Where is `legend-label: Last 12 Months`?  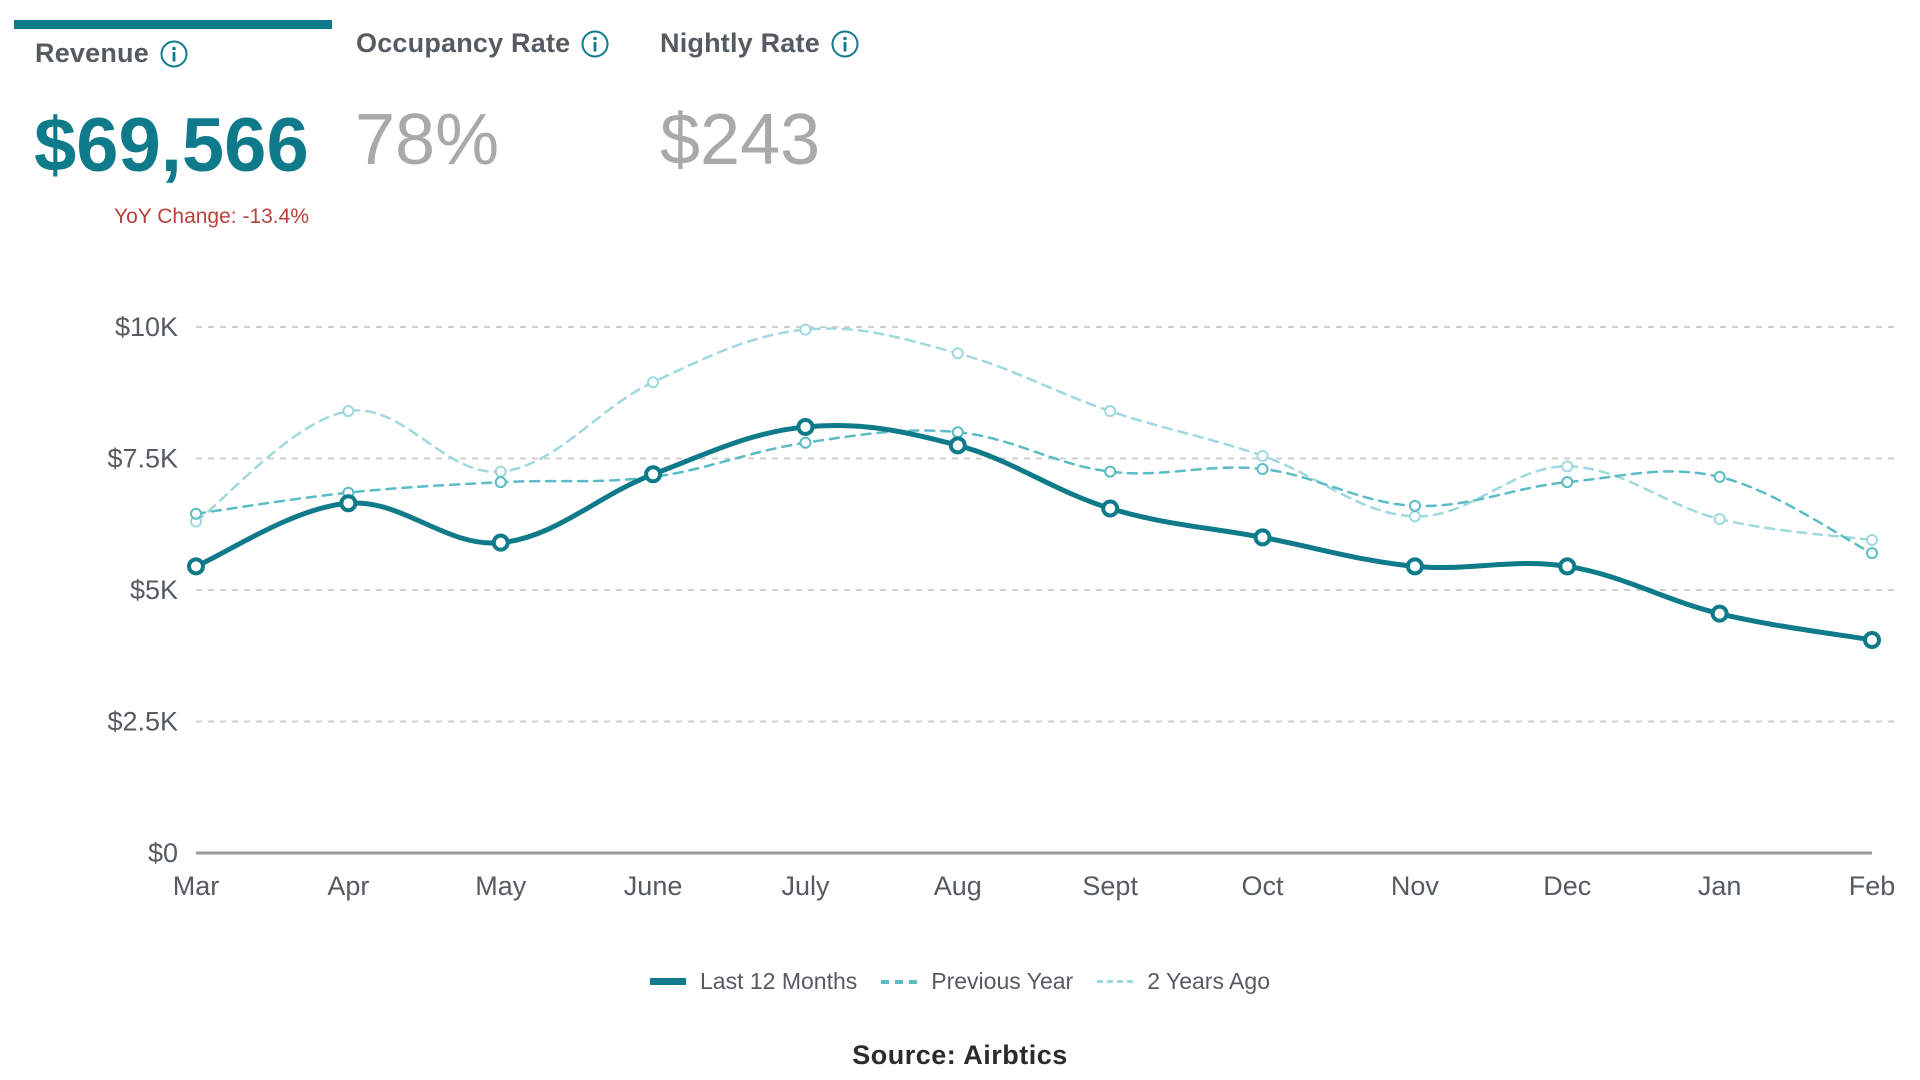 legend-label: Last 12 Months is located at coordinates (779, 981).